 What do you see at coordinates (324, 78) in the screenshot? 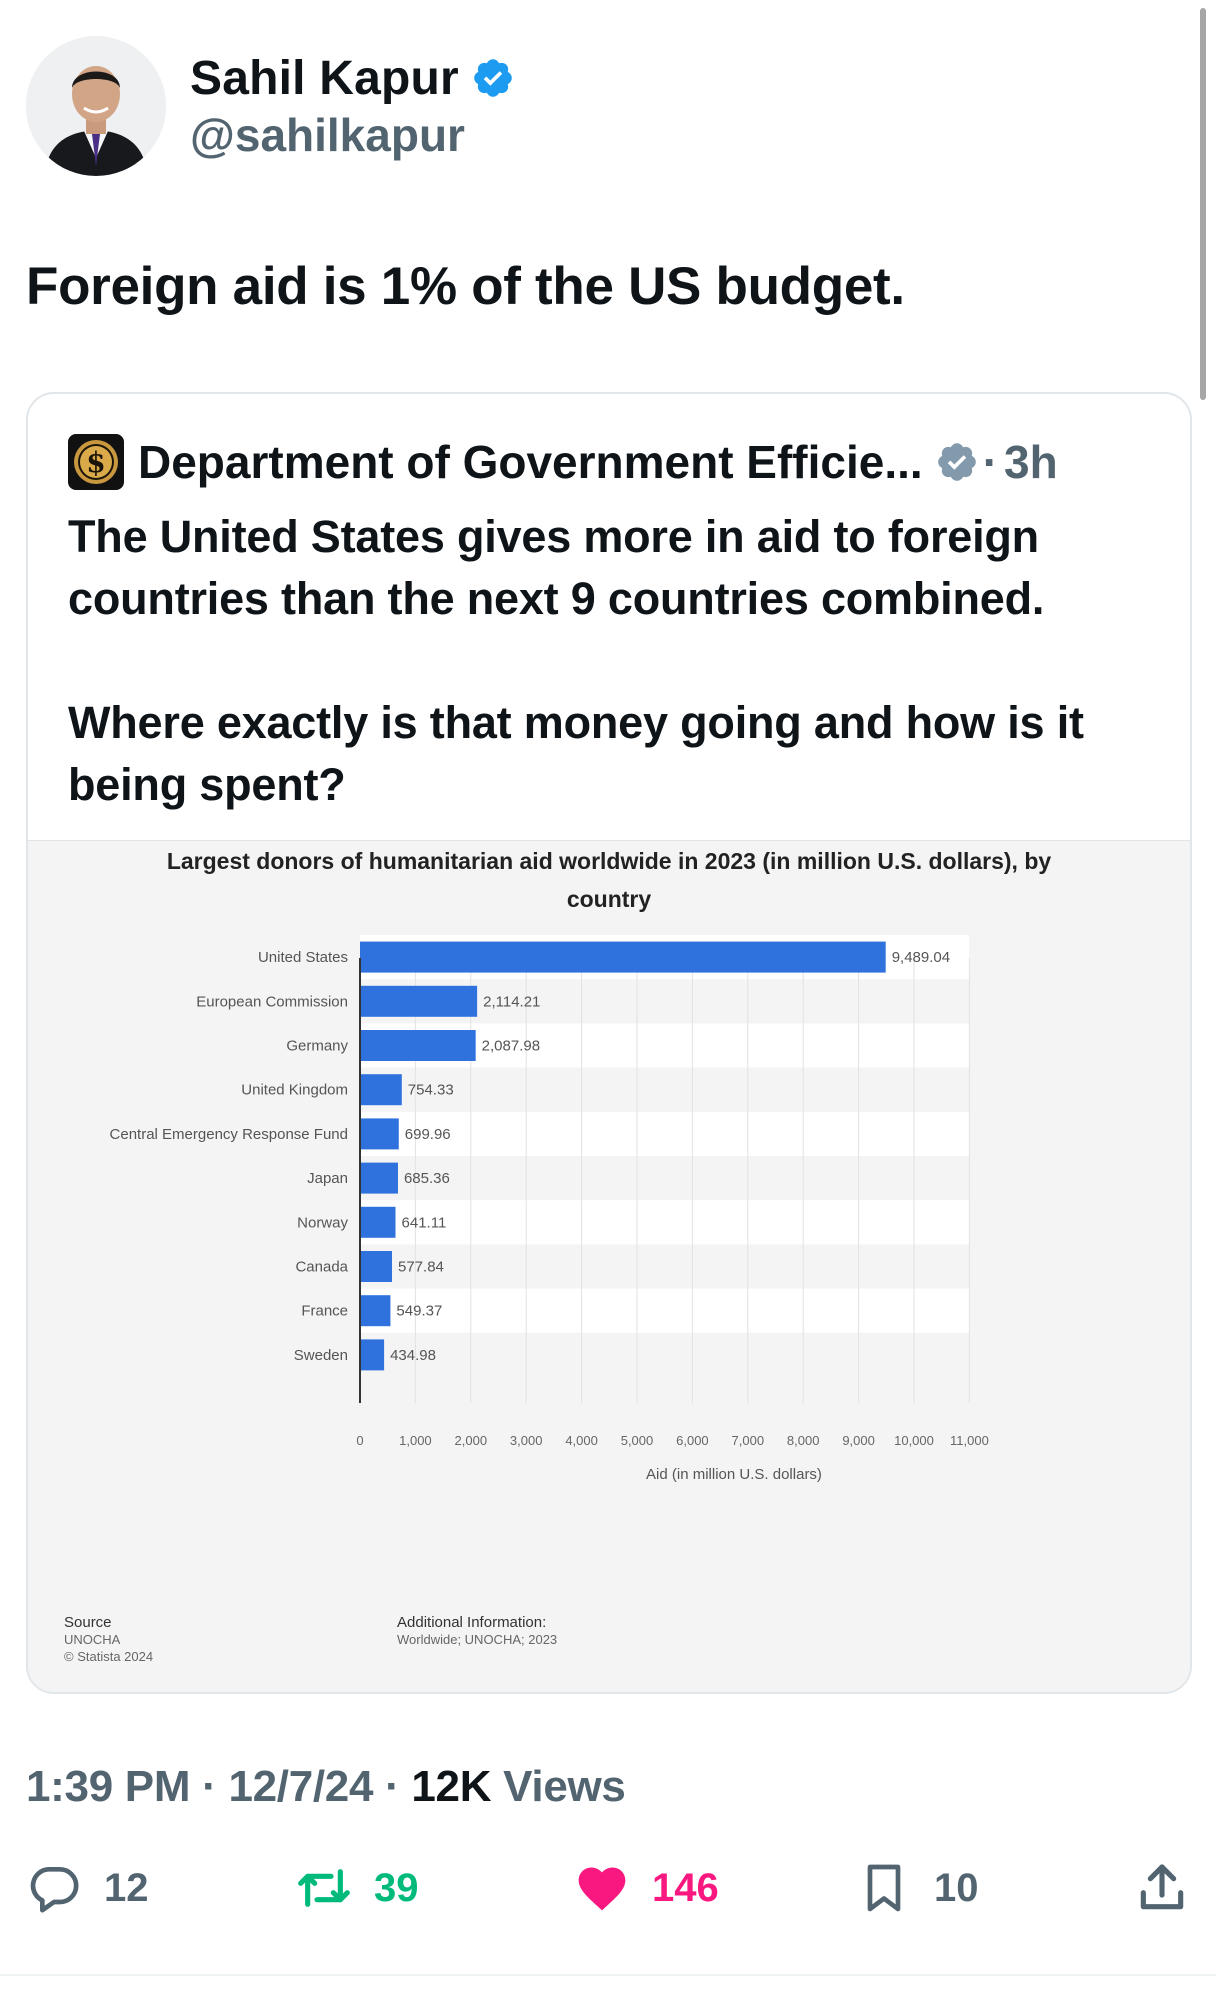
I see `display-name: Sahil Kapur` at bounding box center [324, 78].